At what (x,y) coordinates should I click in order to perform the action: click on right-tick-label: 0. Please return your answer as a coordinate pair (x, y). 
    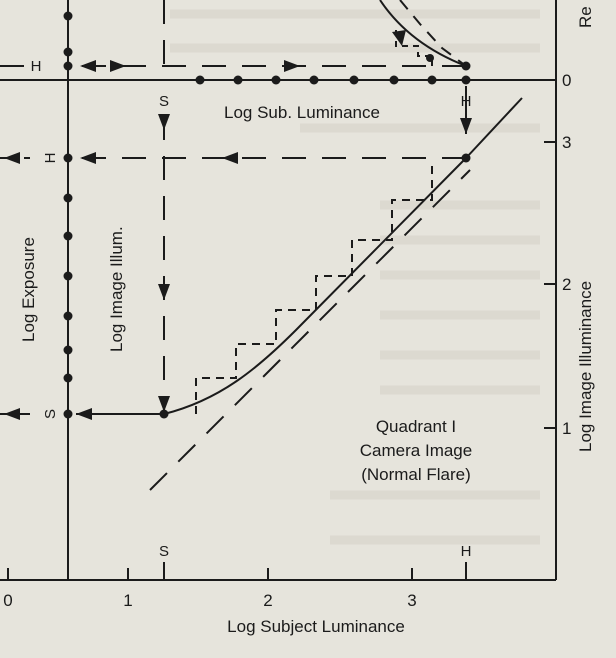
    Looking at the image, I should click on (566, 80).